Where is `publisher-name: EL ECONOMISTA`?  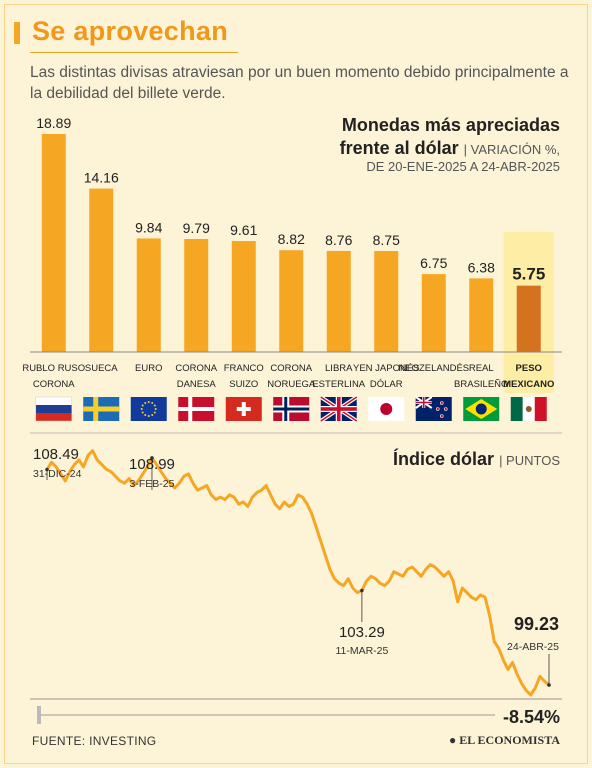 publisher-name: EL ECONOMISTA is located at coordinates (509, 740).